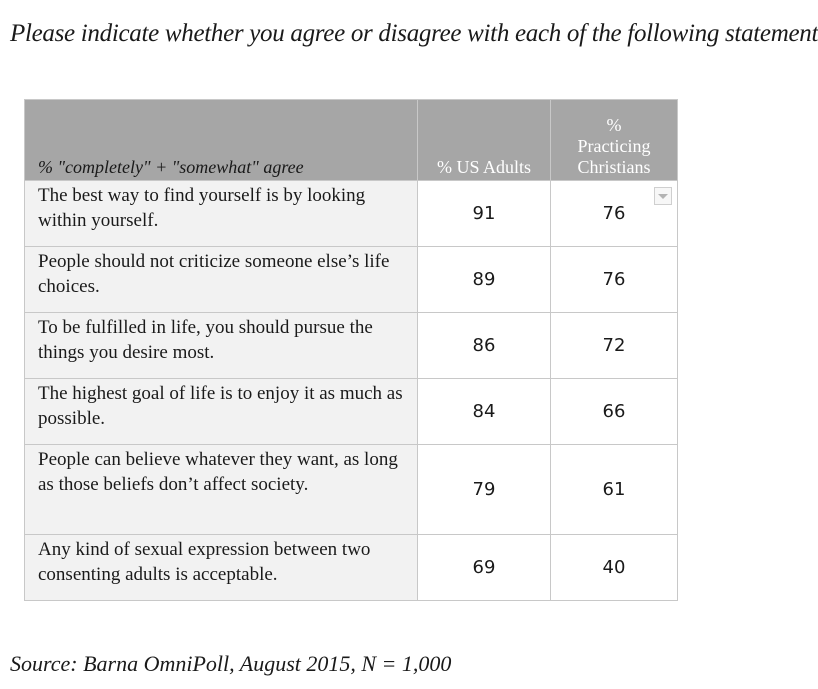  What do you see at coordinates (614, 489) in the screenshot?
I see `value-practicing-christians: 61` at bounding box center [614, 489].